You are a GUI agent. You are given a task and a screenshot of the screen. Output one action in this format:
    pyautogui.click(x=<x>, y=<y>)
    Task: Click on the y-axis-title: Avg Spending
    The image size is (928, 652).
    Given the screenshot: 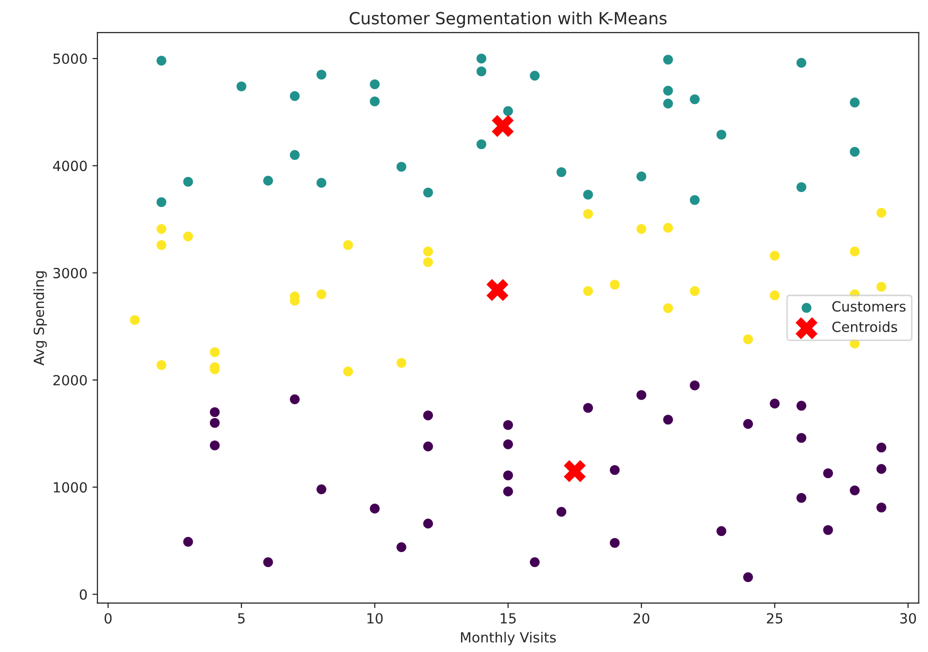 What is the action you would take?
    pyautogui.click(x=40, y=318)
    